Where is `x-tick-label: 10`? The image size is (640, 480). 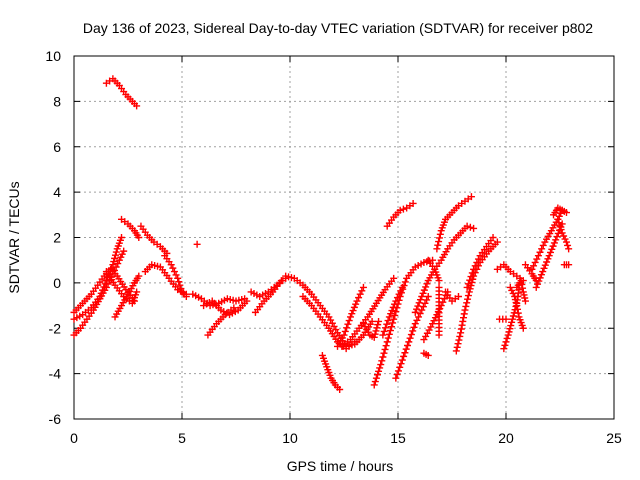 x-tick-label: 10 is located at coordinates (290, 438).